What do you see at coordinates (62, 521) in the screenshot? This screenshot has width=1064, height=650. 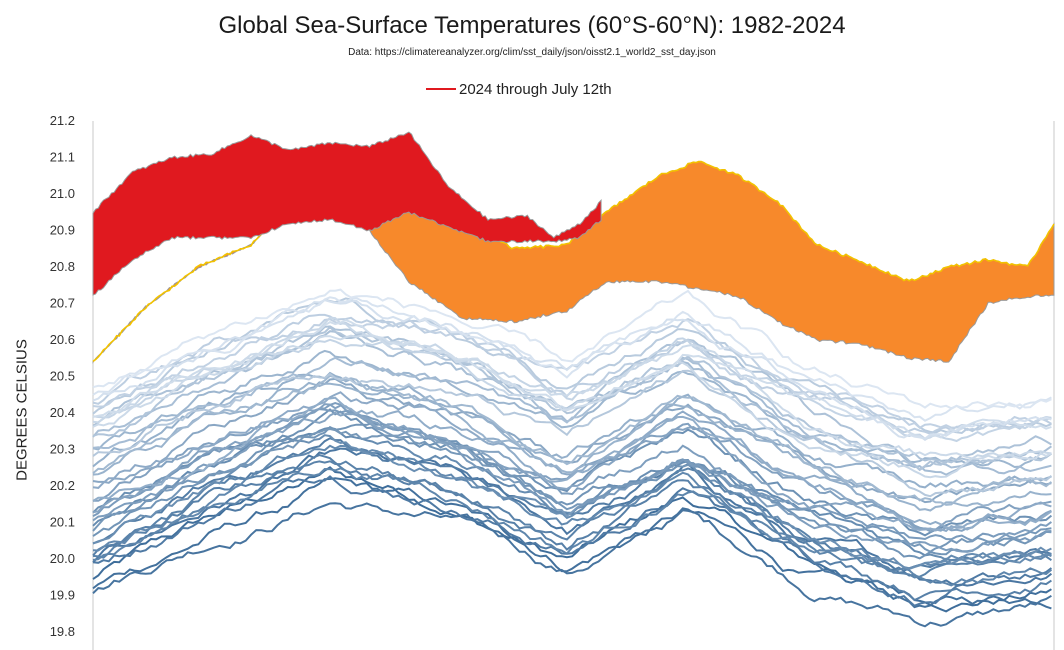 I see `y-tick-label: 20.1` at bounding box center [62, 521].